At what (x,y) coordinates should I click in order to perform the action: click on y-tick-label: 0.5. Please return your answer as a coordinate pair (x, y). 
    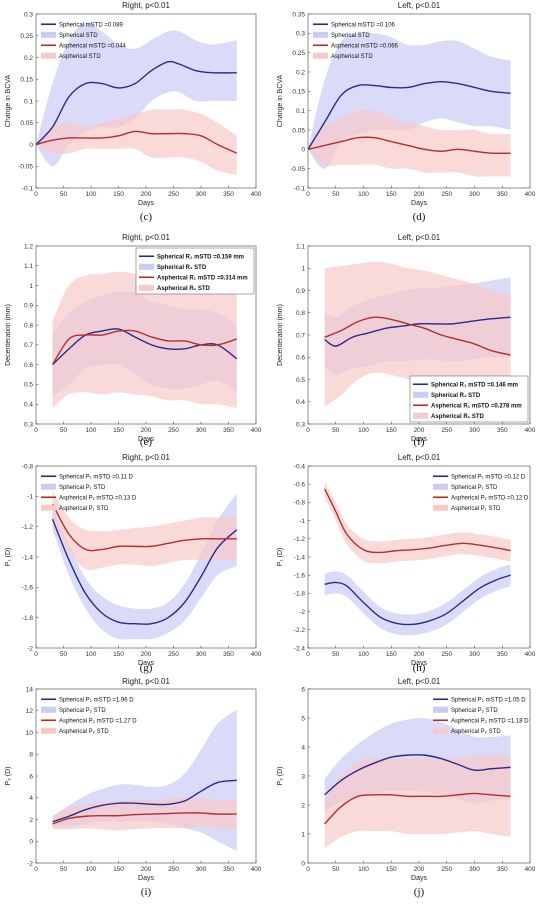
    Looking at the image, I should click on (300, 380).